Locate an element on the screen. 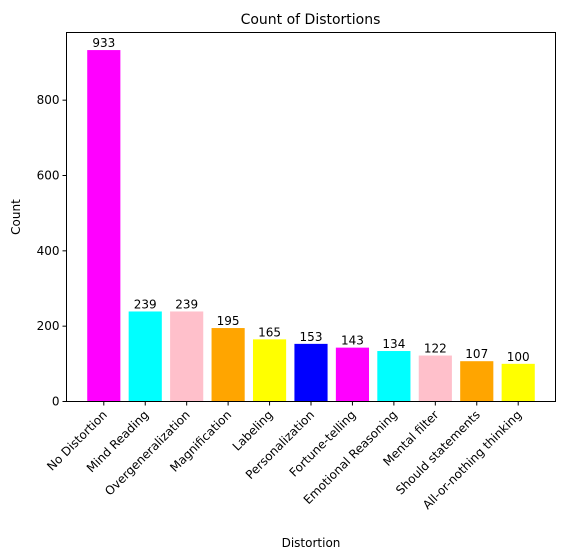 Image resolution: width=571 pixels, height=560 pixels. y-axis-ticks: 0 200 400 600 800 is located at coordinates (52, 251).